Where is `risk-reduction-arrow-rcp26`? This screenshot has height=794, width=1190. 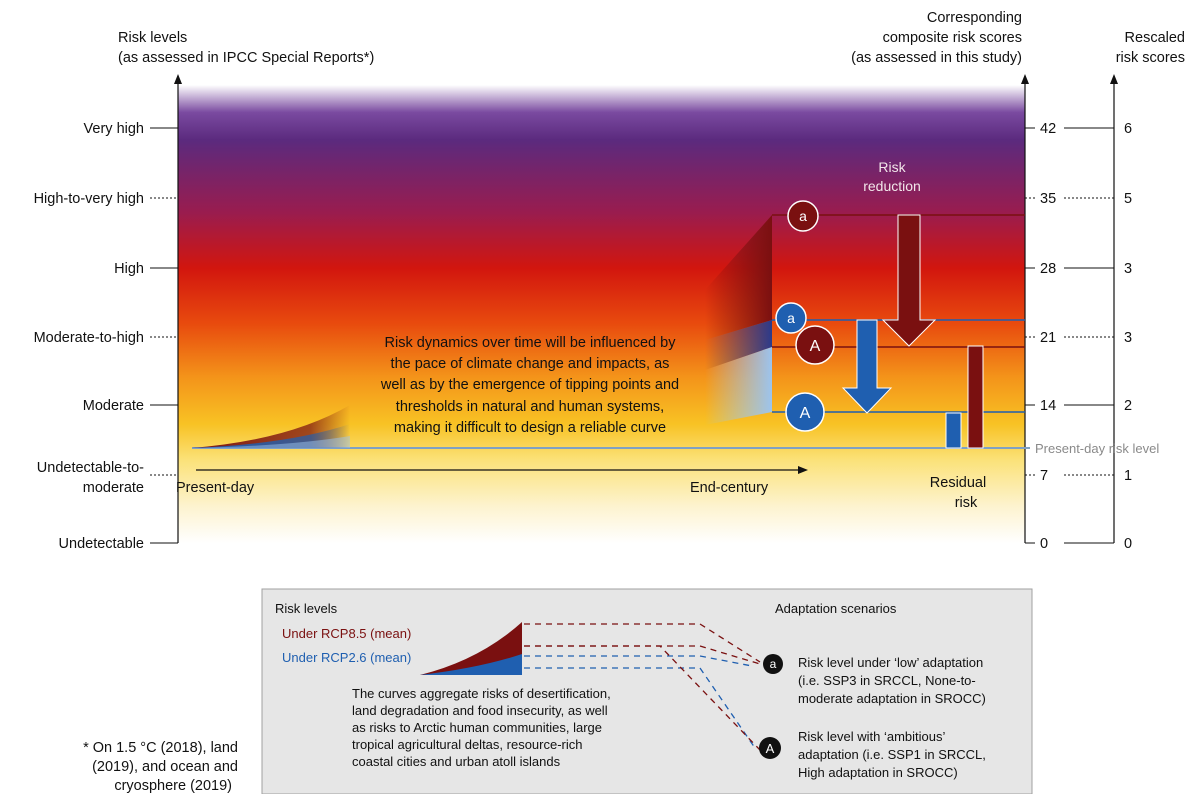 risk-reduction-arrow-rcp26 is located at coordinates (867, 366).